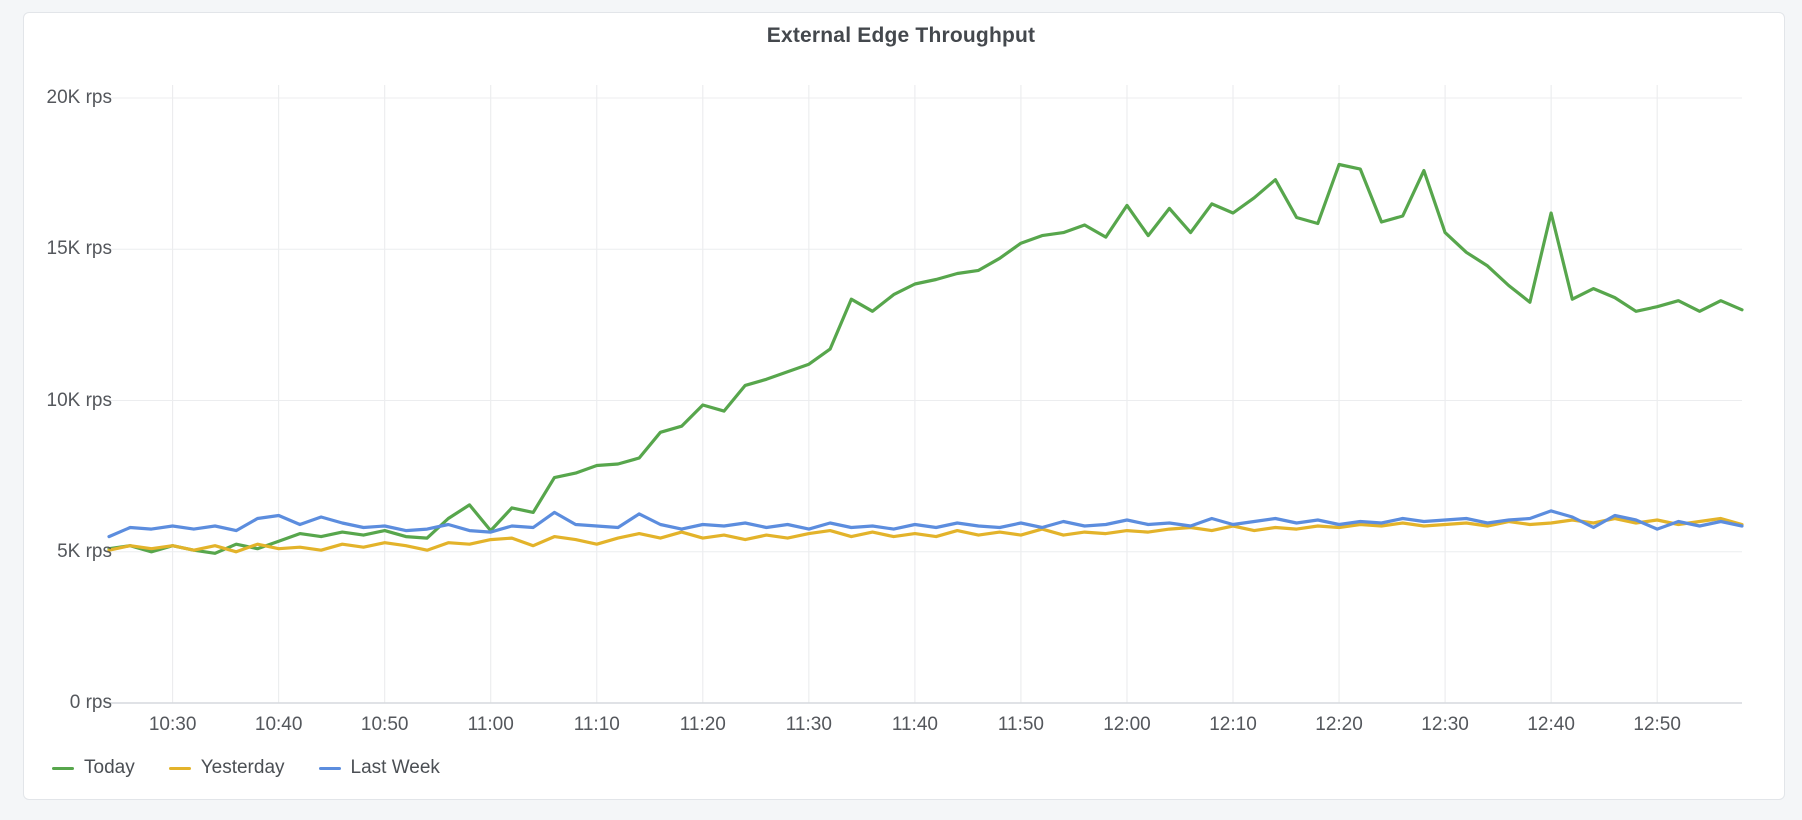 The height and width of the screenshot is (820, 1802). I want to click on y-axis-label: 20K rps, so click(79, 97).